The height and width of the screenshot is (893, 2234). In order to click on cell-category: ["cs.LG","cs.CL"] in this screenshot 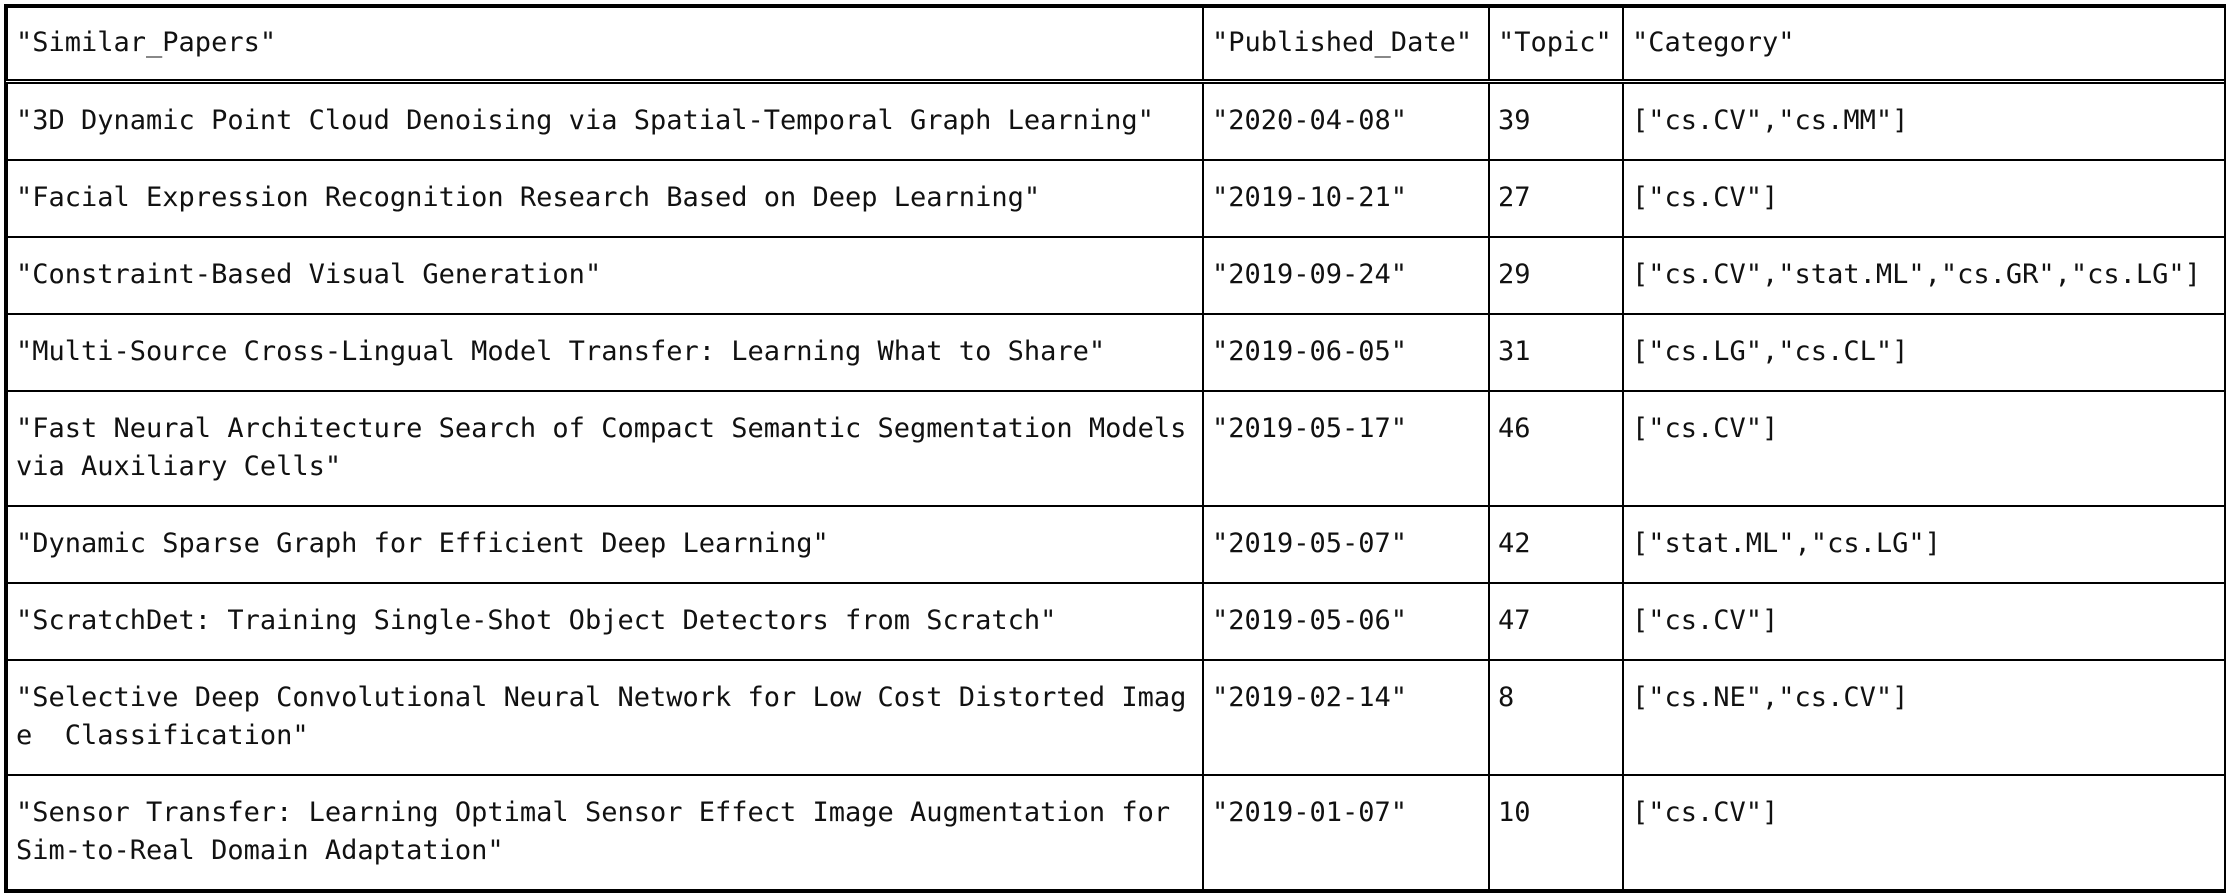, I will do `click(1924, 352)`.